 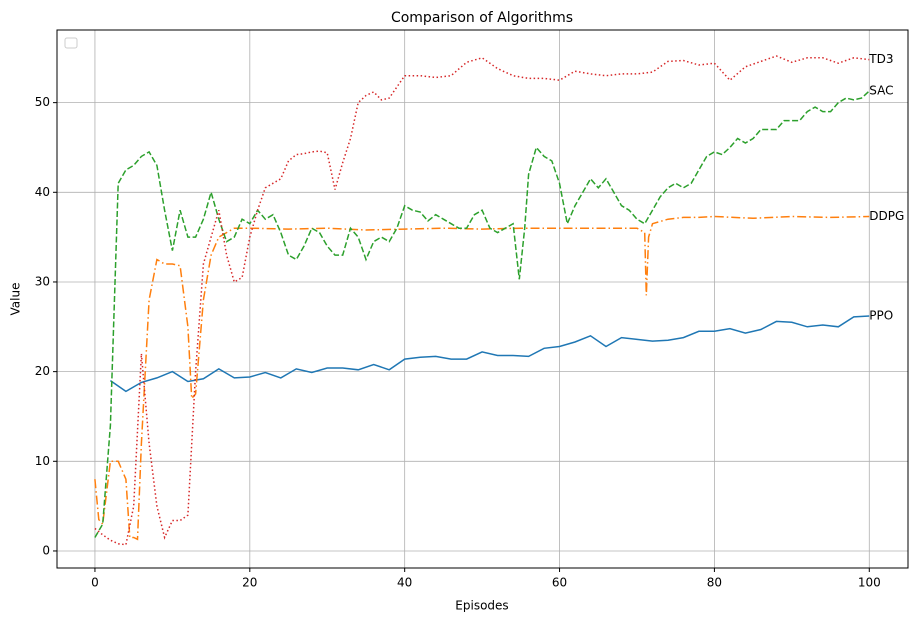 I want to click on y-tick-label: 0, so click(x=46, y=550).